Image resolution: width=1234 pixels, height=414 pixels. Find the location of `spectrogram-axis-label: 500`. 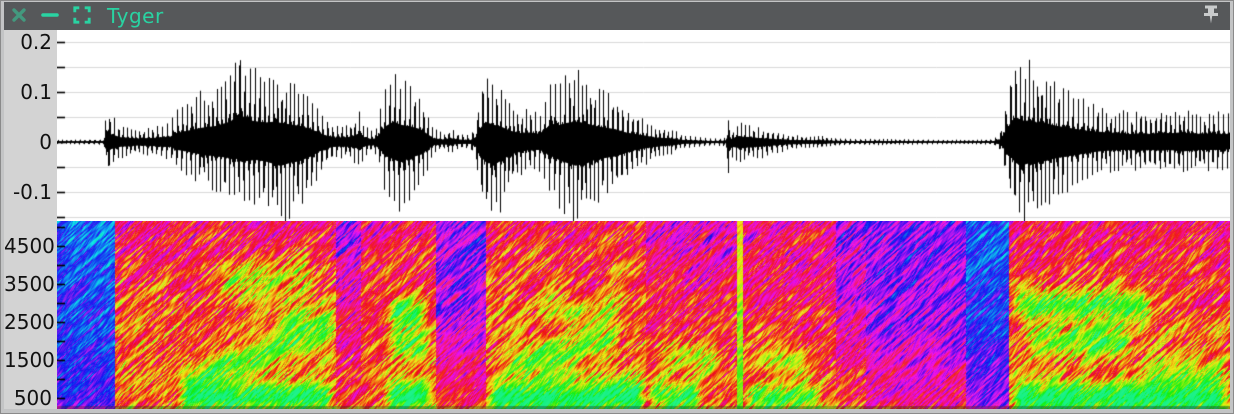

spectrogram-axis-label: 500 is located at coordinates (32, 397).